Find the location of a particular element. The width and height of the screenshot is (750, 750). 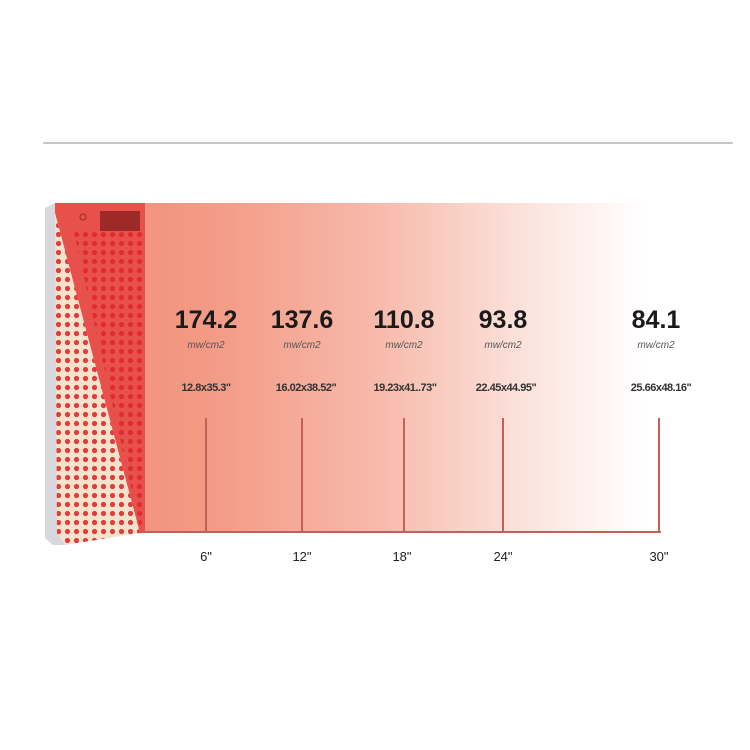

distance-label: 6" is located at coordinates (206, 556).